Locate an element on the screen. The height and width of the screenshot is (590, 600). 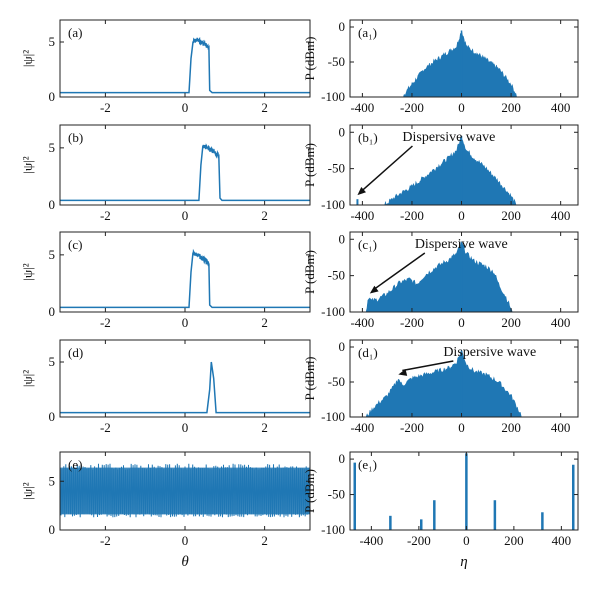
panel-a1: -400 -200 0 200 400 0 -50 -100 (a₁) P (dBm) is located at coordinates (440, 67).